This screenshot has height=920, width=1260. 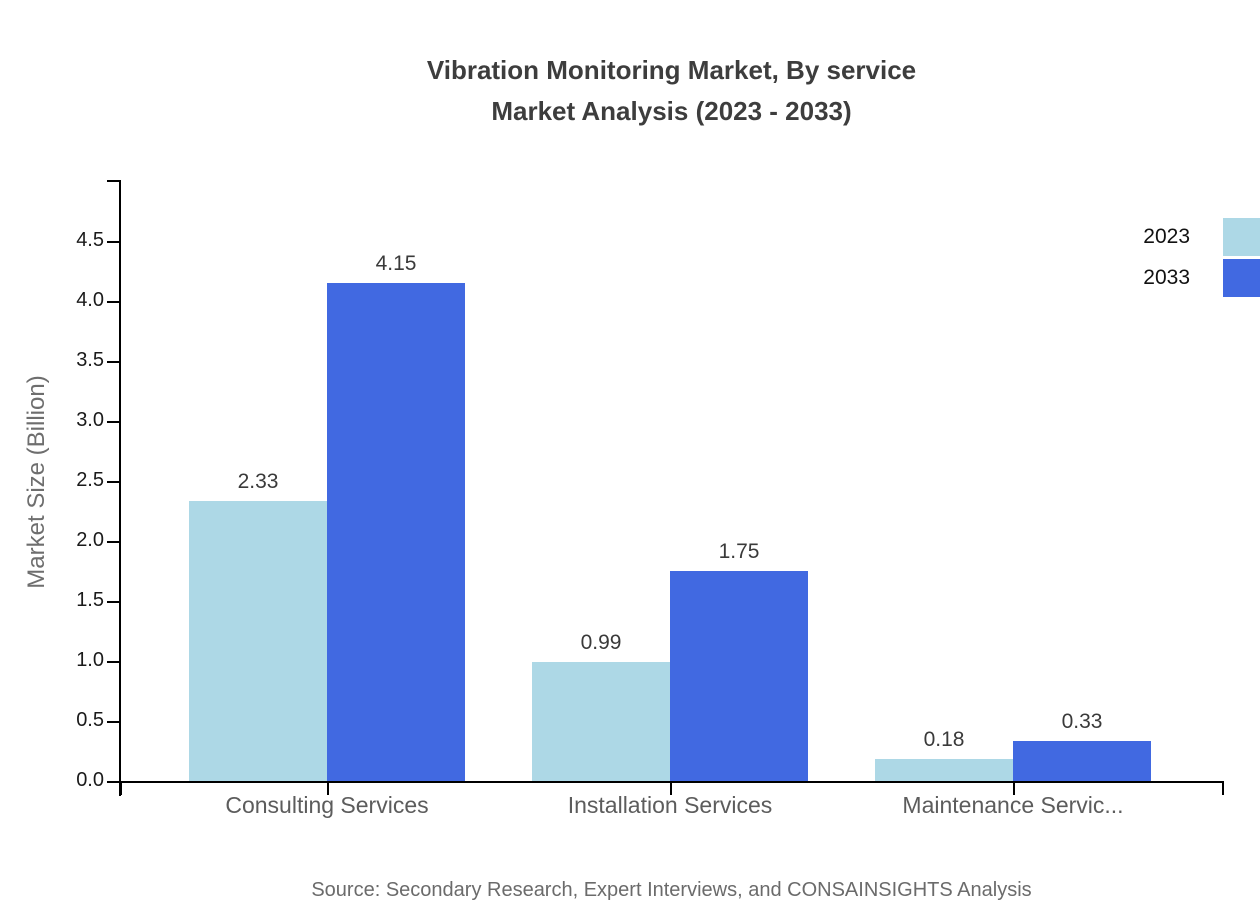 I want to click on y-axis-tick-label: 1.0, so click(x=90, y=660).